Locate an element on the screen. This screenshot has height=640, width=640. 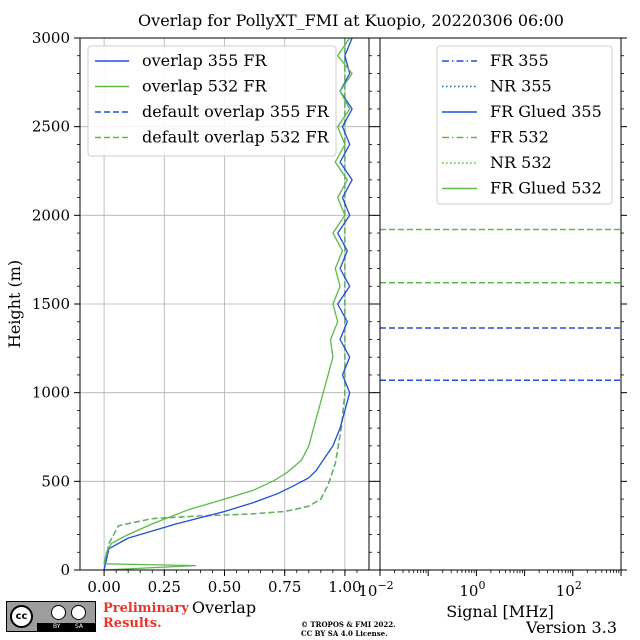
preliminary-line-2: Results. is located at coordinates (132, 623).